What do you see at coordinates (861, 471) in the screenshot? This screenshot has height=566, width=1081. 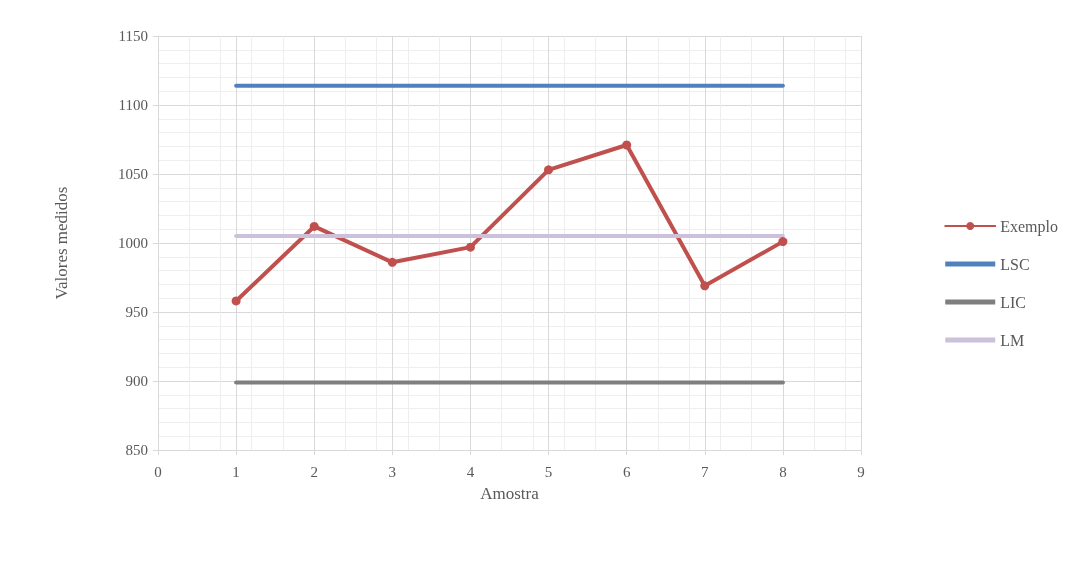 I see `x-tick-label: 9` at bounding box center [861, 471].